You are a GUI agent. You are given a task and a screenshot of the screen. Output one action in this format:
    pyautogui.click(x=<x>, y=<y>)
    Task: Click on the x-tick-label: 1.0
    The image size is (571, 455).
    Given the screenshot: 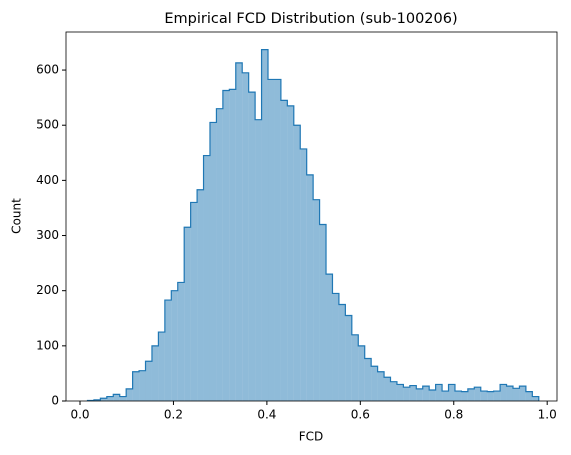 What is the action you would take?
    pyautogui.click(x=547, y=415)
    